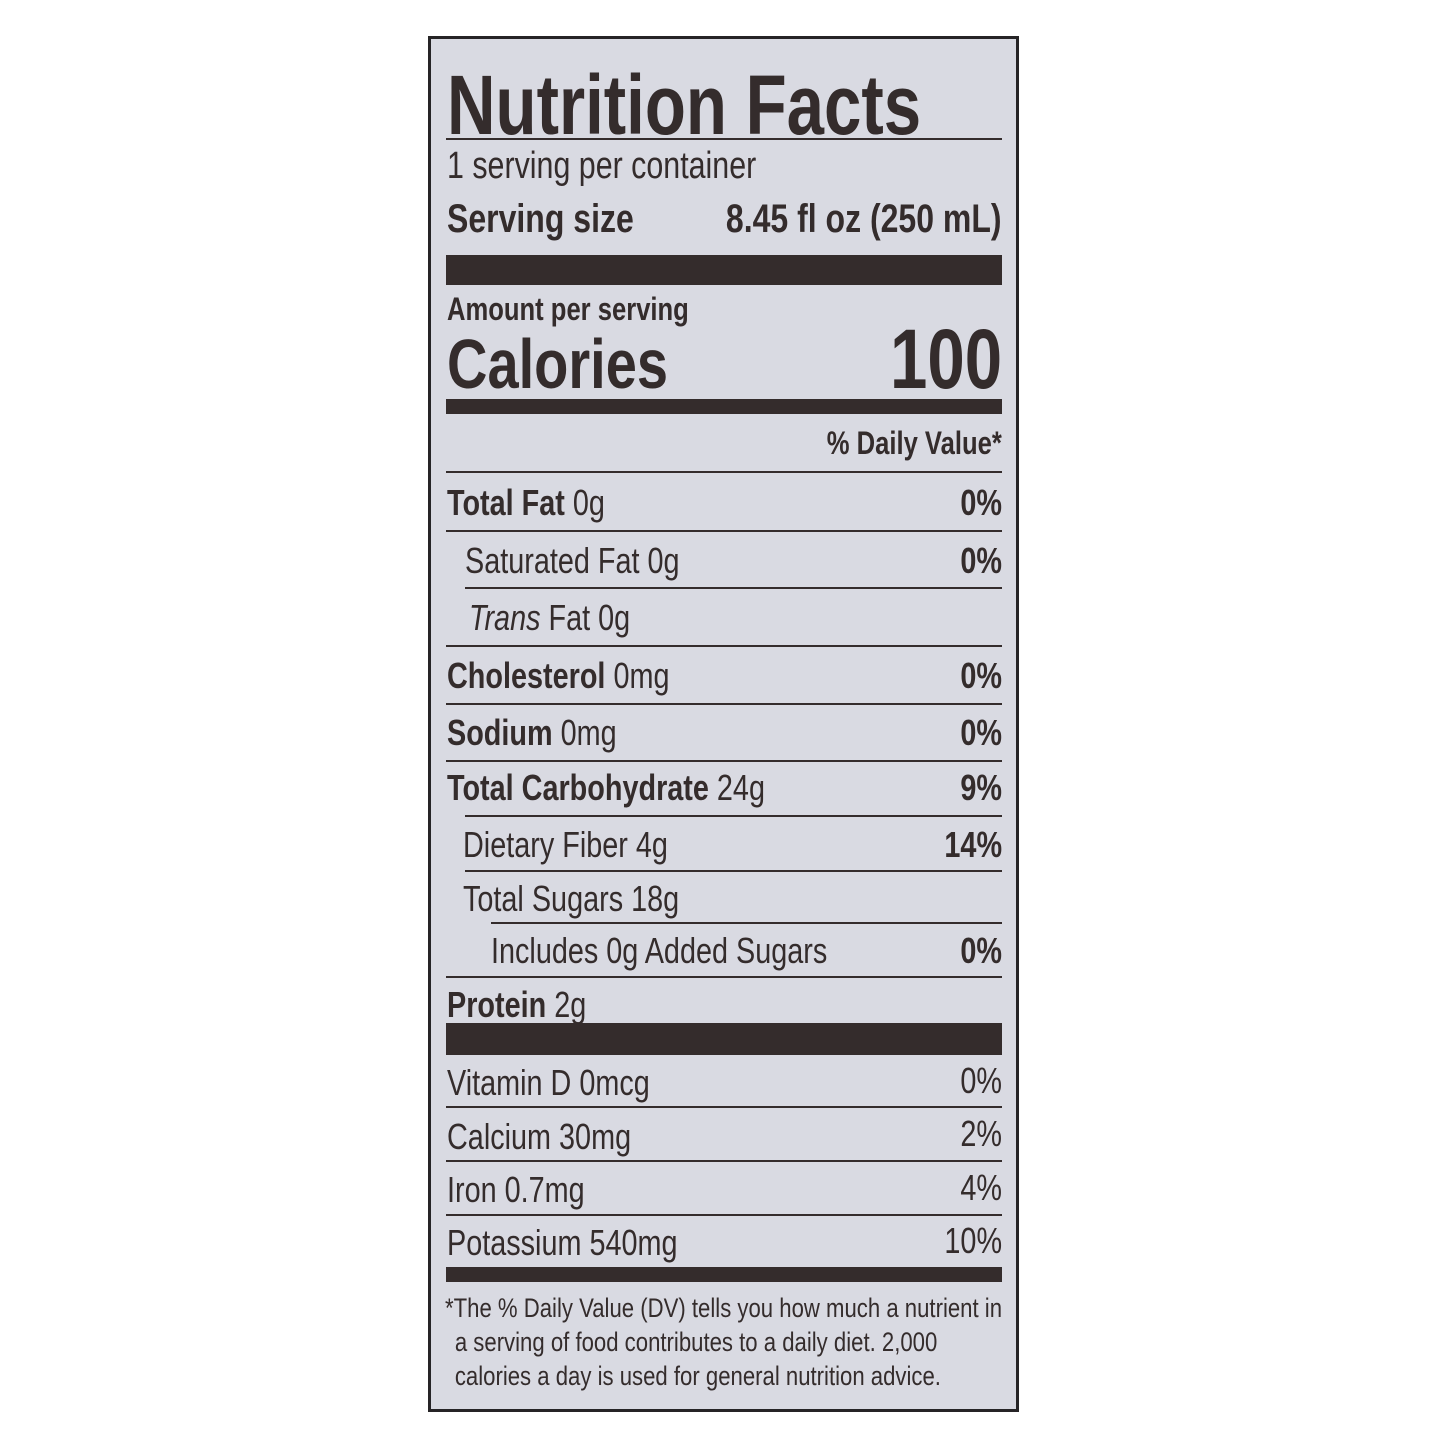  Describe the element at coordinates (562, 1242) in the screenshot. I see `potassium: Potassium 540mg` at that location.